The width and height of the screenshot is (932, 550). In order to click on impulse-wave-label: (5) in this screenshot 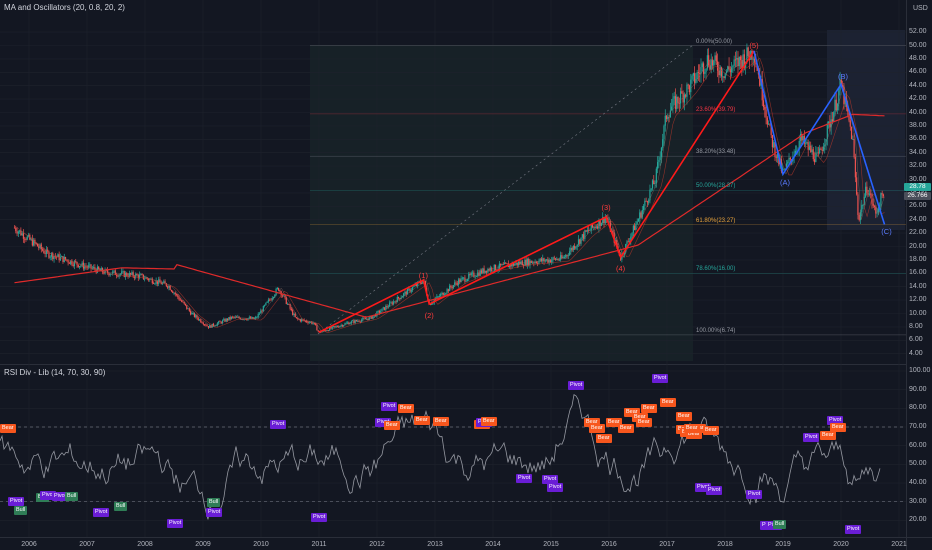, I will do `click(754, 45)`.